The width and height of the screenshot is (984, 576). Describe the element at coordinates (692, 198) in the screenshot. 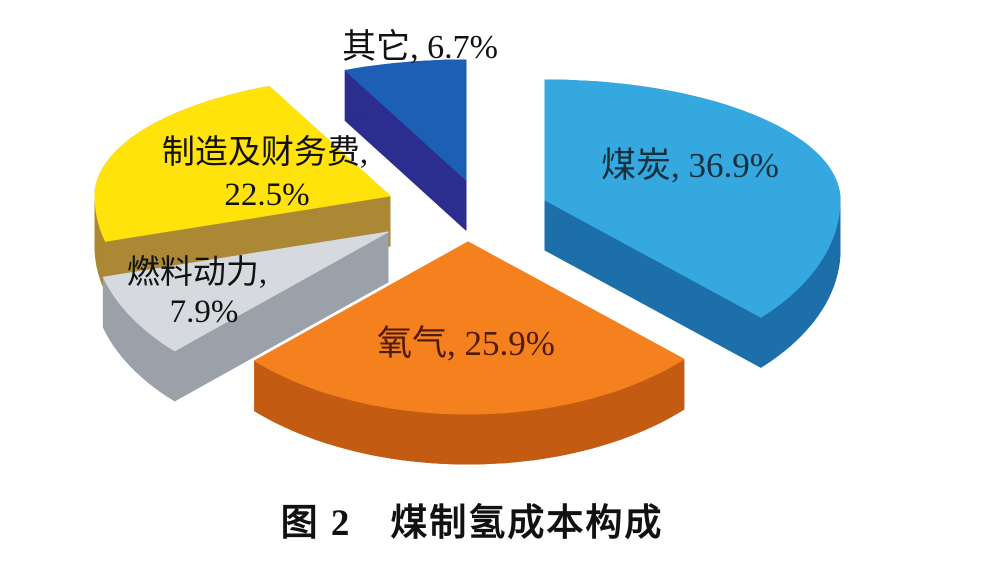

I see `pie-slice-top-煤炭` at that location.